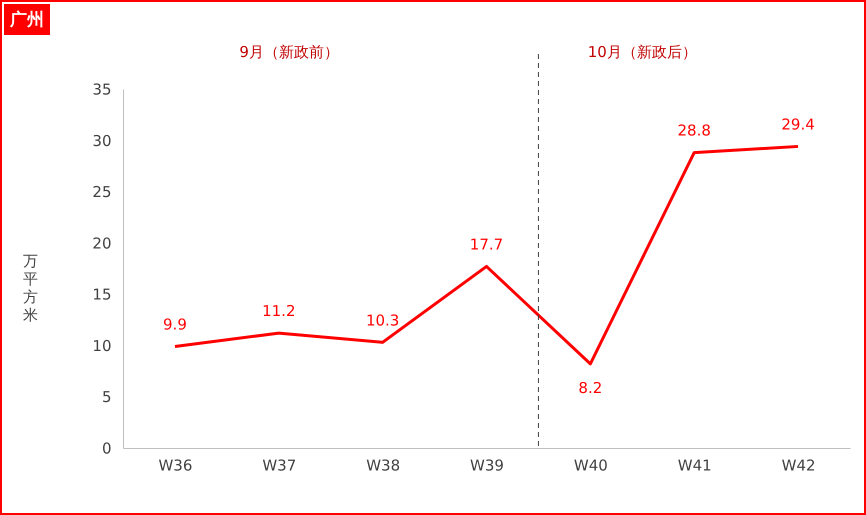 The image size is (866, 515). What do you see at coordinates (383, 465) in the screenshot?
I see `x-tick-label: W38` at bounding box center [383, 465].